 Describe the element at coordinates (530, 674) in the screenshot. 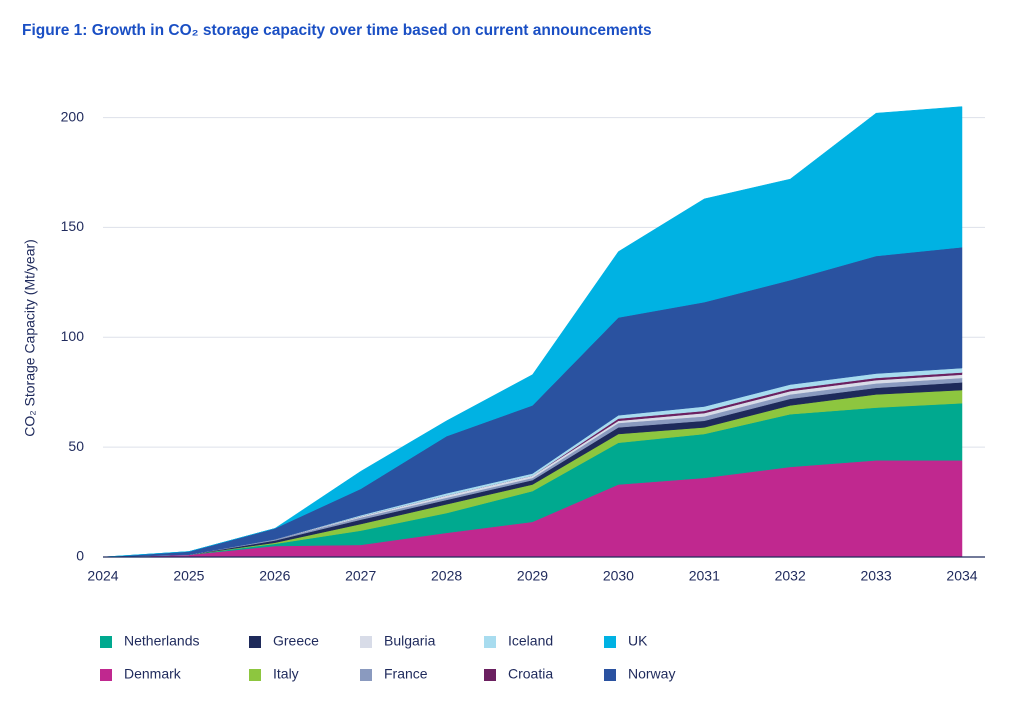

I see `legend-label: Croatia` at that location.